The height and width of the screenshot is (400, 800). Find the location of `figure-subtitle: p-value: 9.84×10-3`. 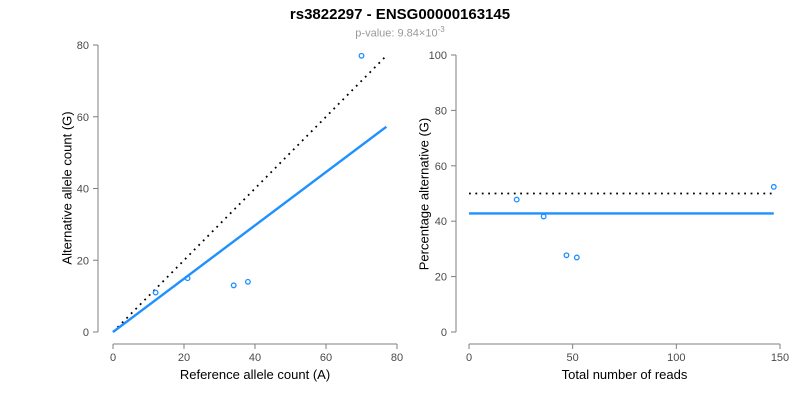

figure-subtitle: p-value: 9.84×10-3 is located at coordinates (400, 32).